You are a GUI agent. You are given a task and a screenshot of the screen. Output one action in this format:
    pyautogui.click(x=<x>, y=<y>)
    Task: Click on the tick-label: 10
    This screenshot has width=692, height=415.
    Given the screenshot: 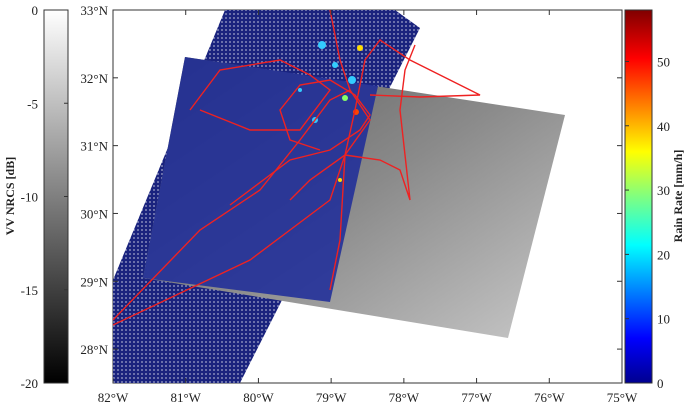 What is the action you would take?
    pyautogui.click(x=663, y=319)
    